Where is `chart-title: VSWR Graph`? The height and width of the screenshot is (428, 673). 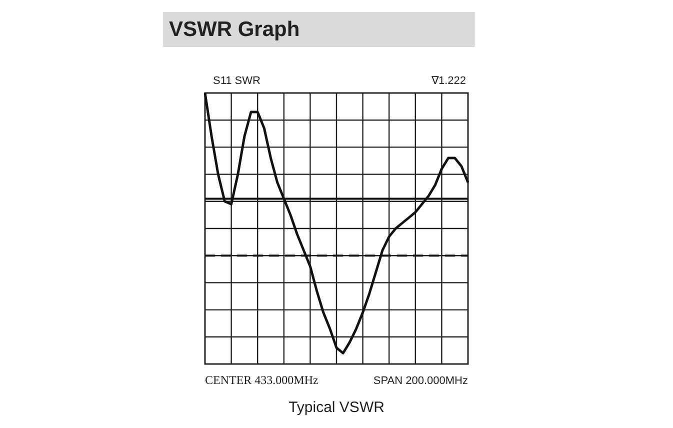
chart-title: VSWR Graph is located at coordinates (319, 29).